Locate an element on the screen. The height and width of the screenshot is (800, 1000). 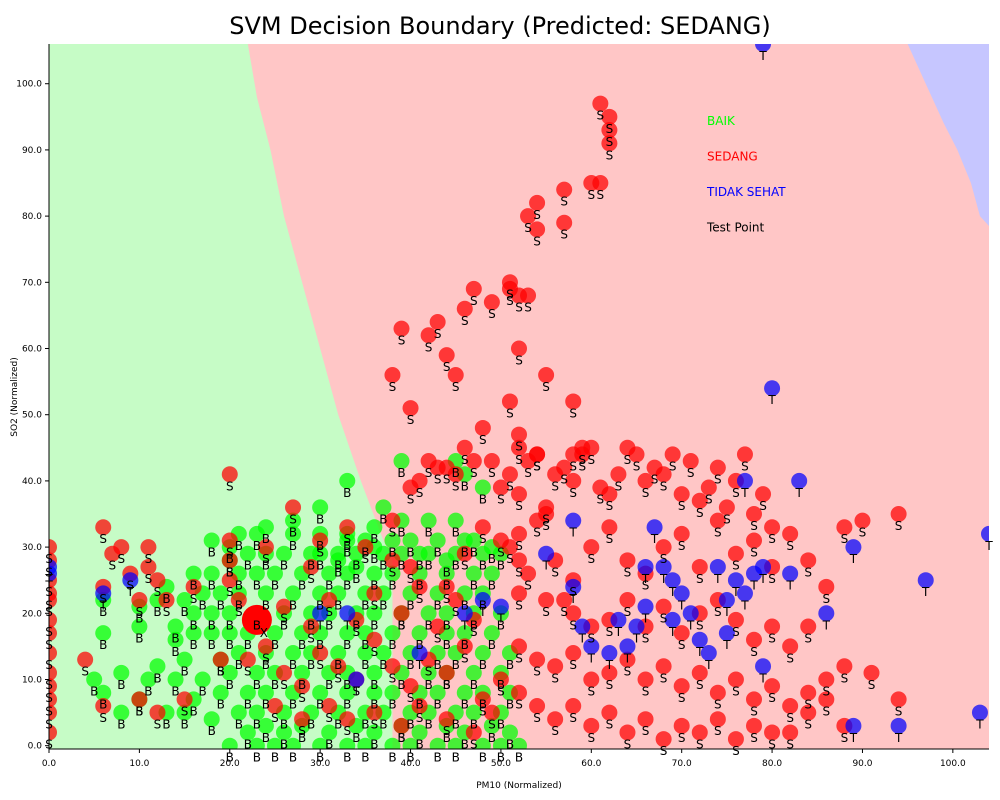
x-tick-label: 80.0 is located at coordinates (772, 764).